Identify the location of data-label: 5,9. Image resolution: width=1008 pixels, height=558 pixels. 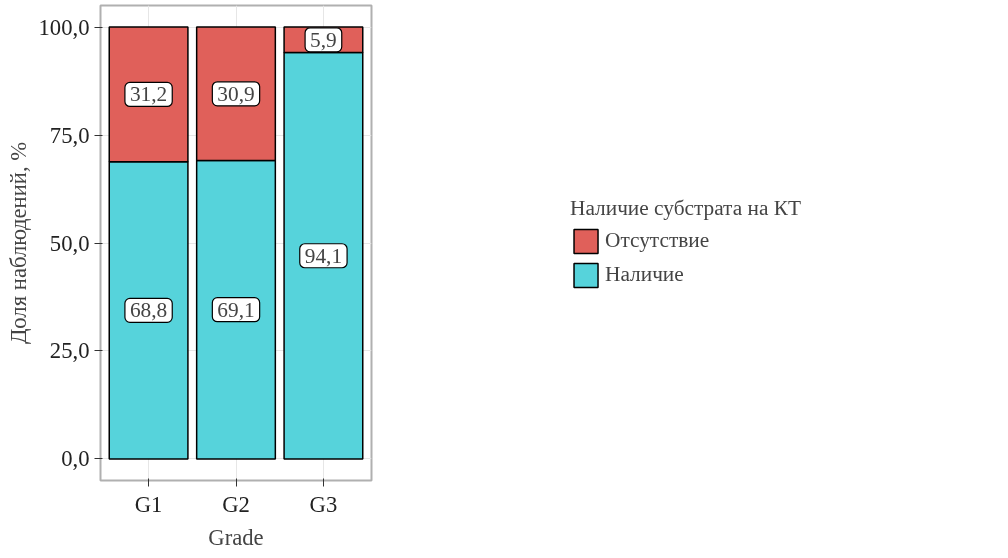
(323, 39).